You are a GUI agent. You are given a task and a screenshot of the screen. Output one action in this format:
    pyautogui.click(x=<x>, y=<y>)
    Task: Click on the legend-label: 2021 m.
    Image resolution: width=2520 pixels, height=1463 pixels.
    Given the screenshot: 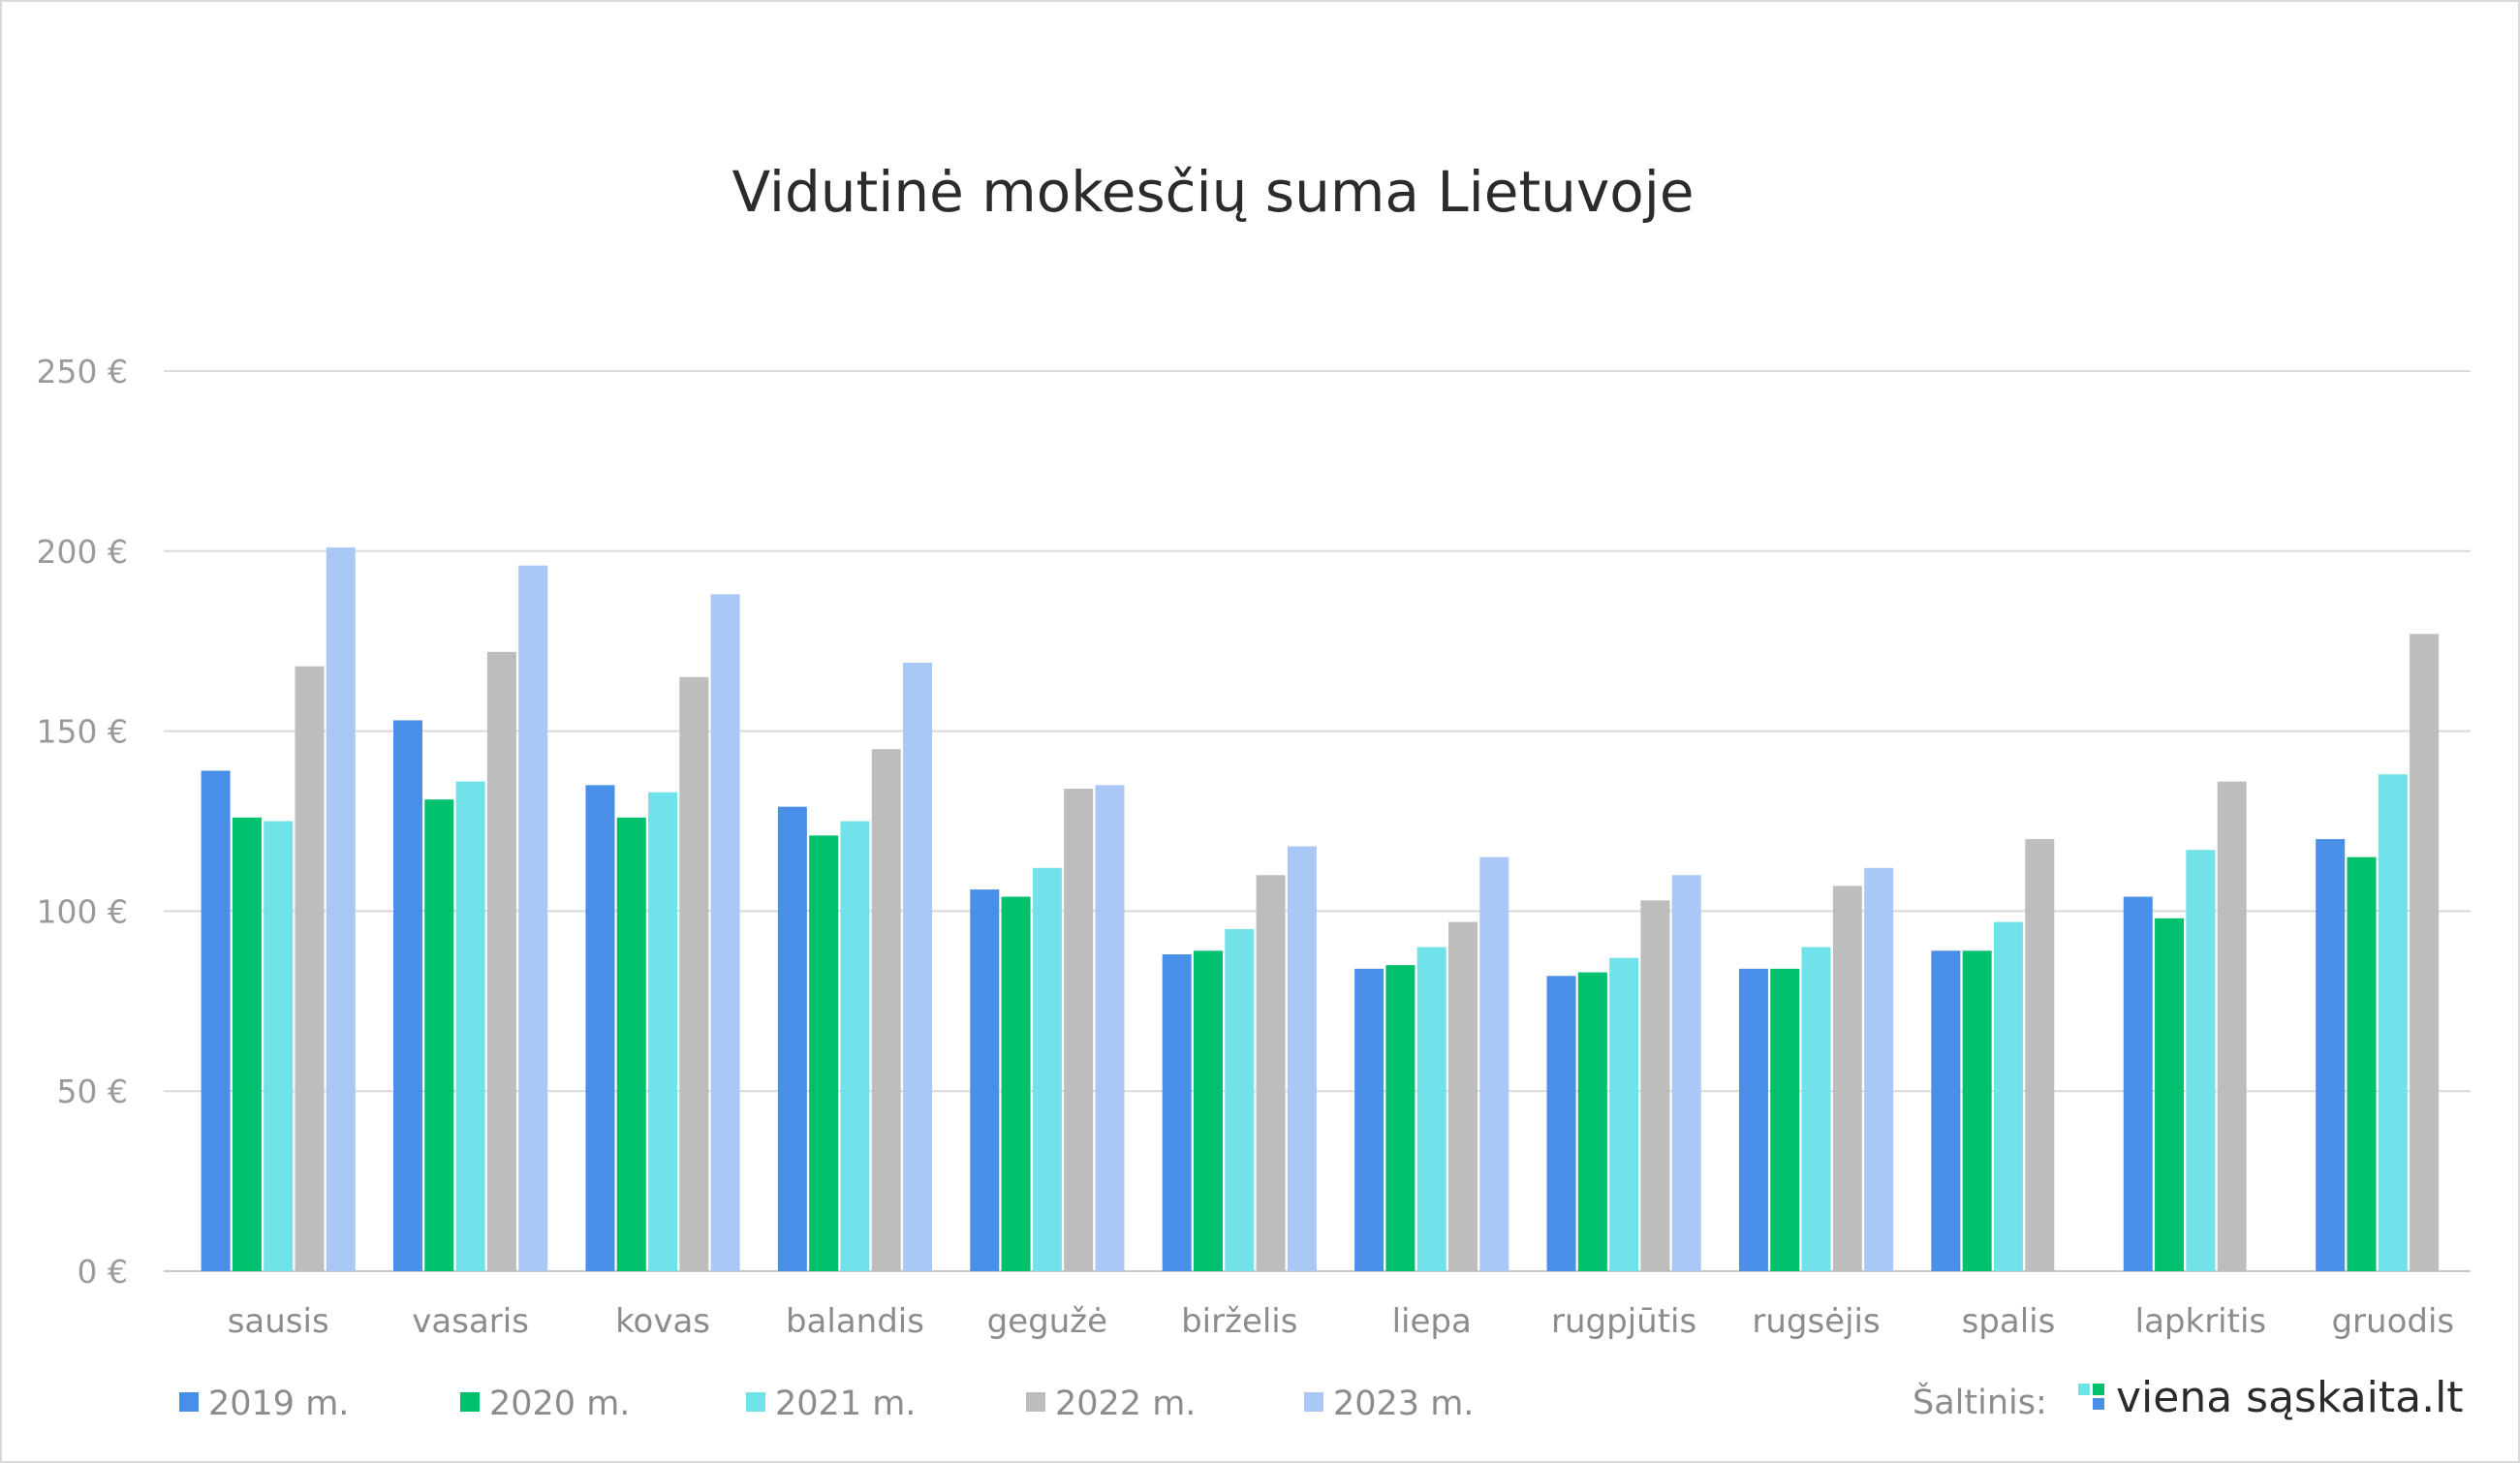 What is the action you would take?
    pyautogui.click(x=845, y=1404)
    